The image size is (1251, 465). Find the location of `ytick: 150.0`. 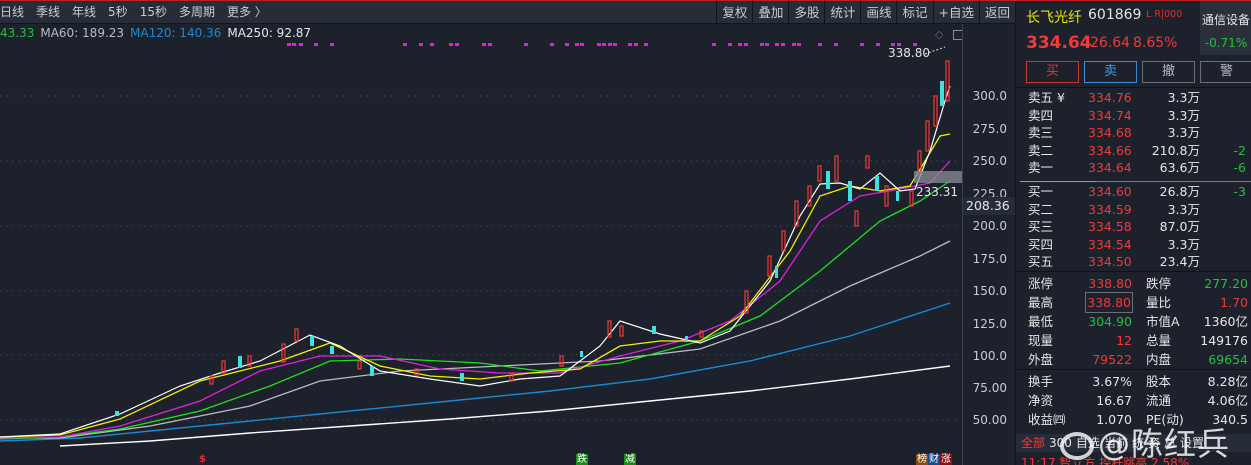

ytick: 150.0 is located at coordinates (989, 291).